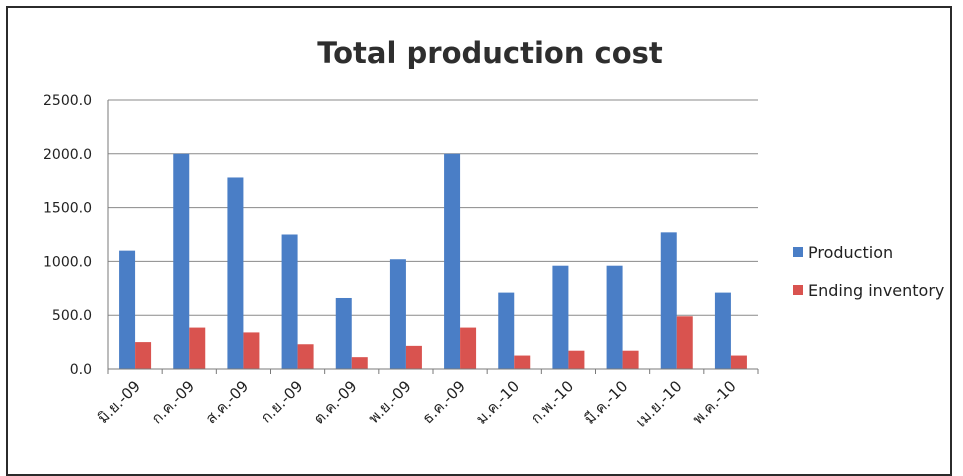 The image size is (963, 476). I want to click on legend: Production Ending inventory, so click(868, 271).